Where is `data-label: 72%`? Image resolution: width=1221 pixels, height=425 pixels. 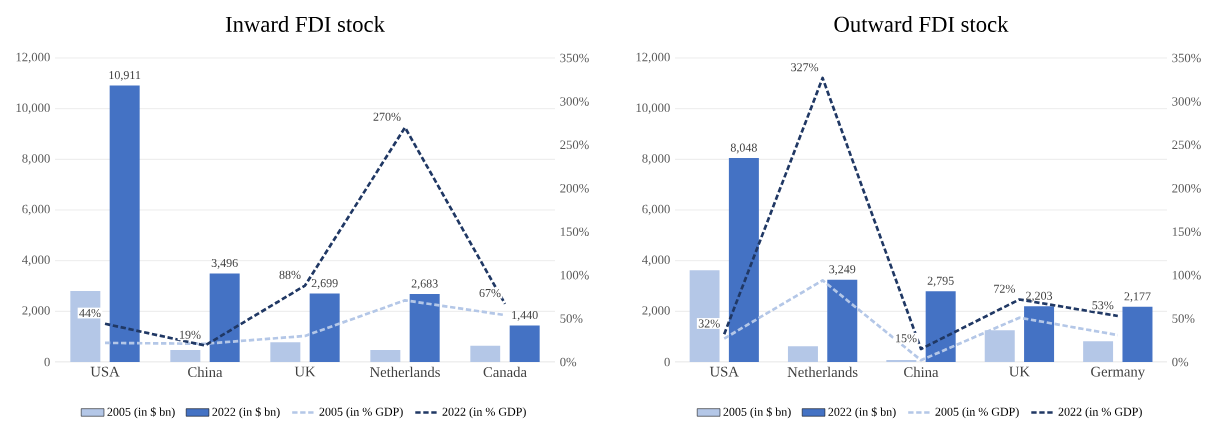
data-label: 72% is located at coordinates (1005, 288).